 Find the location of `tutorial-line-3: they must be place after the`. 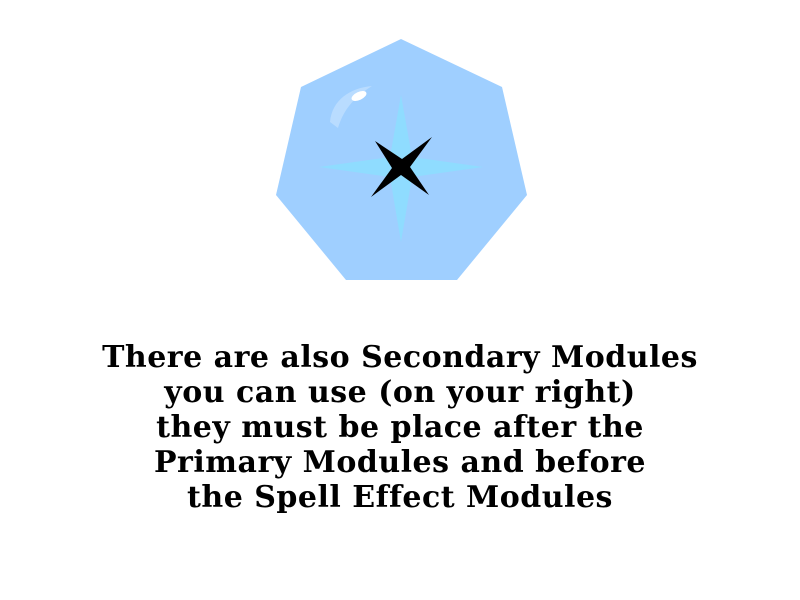

tutorial-line-3: they must be place after the is located at coordinates (400, 427).